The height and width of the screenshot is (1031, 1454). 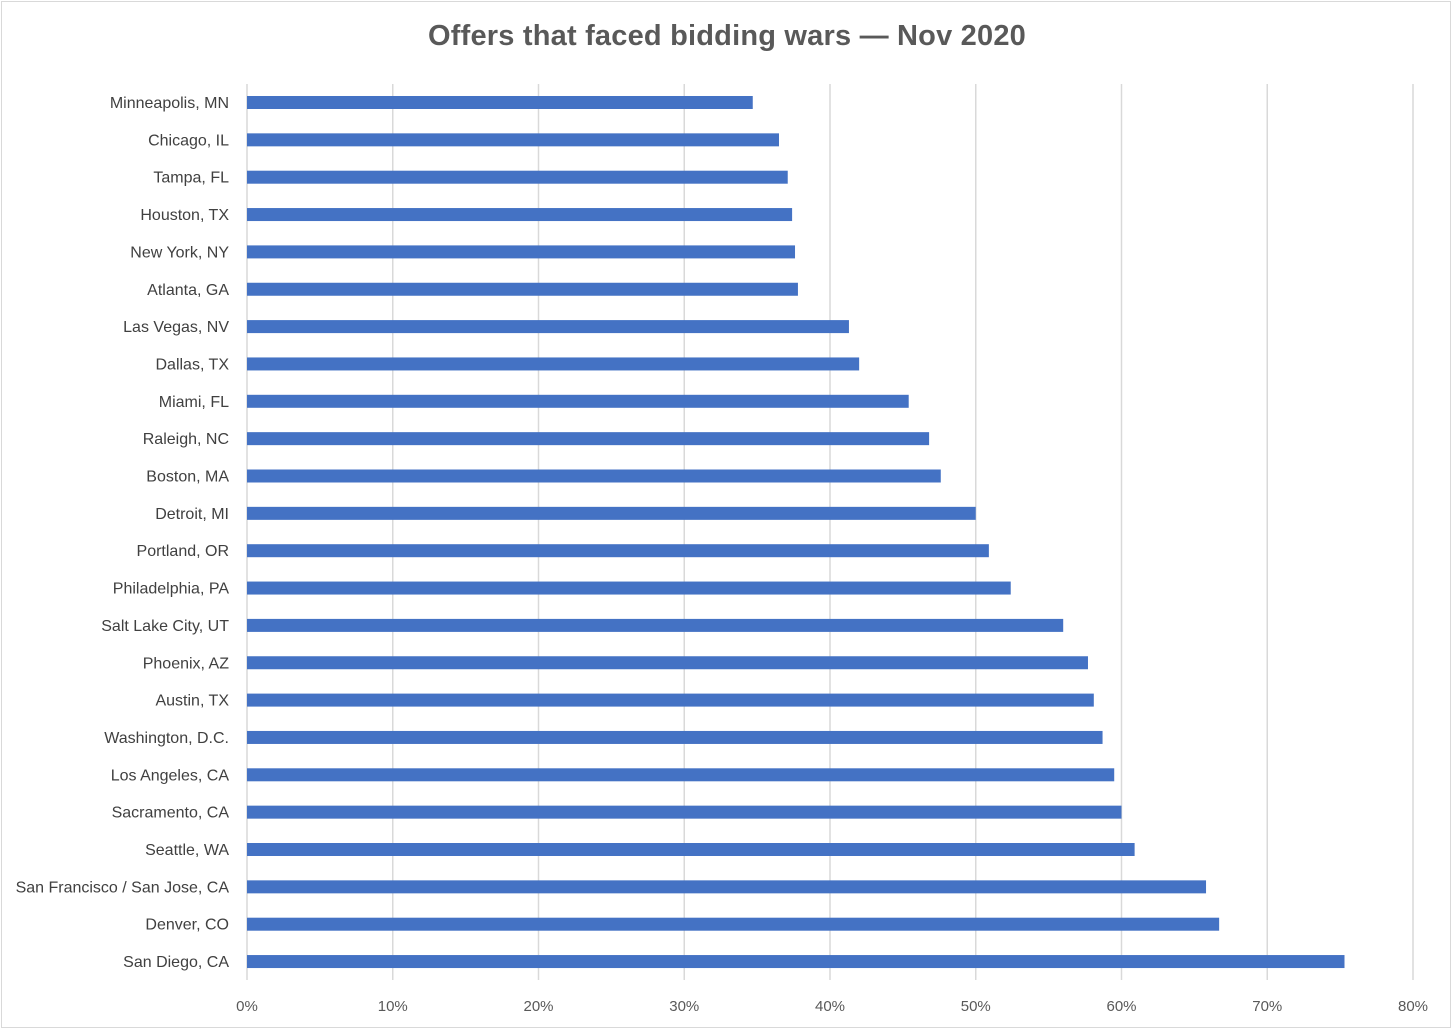 What do you see at coordinates (188, 140) in the screenshot?
I see `category-label: Chicago, IL` at bounding box center [188, 140].